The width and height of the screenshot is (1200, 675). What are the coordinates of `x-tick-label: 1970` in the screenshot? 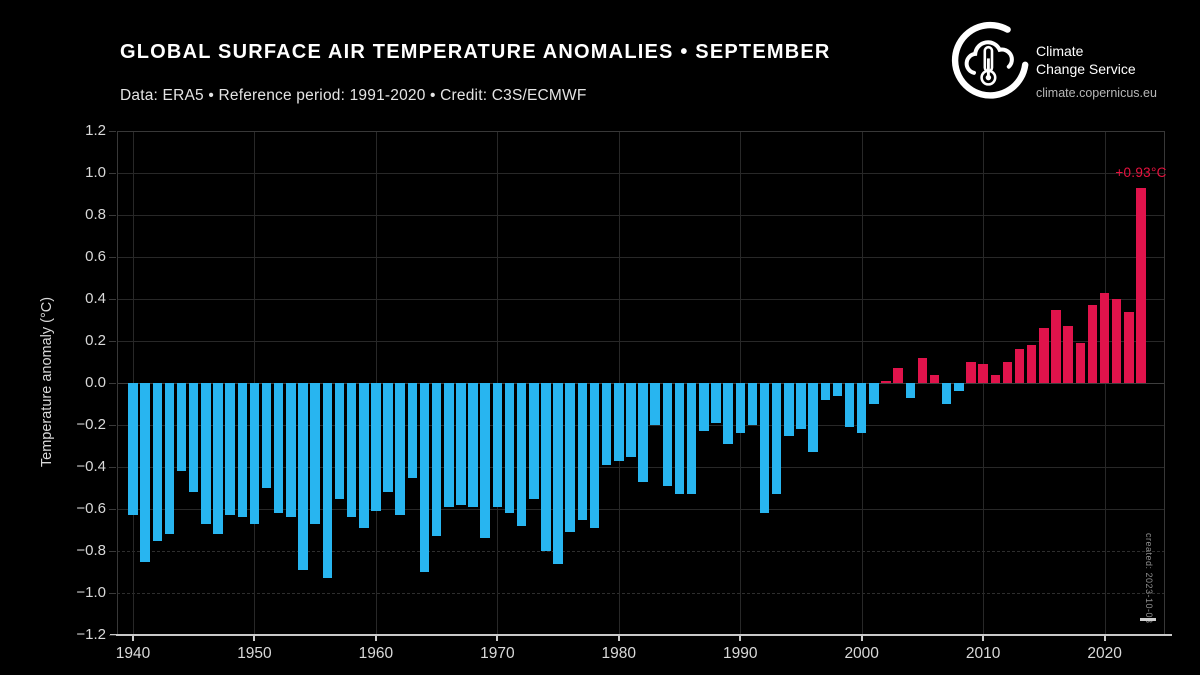 It's located at (497, 653).